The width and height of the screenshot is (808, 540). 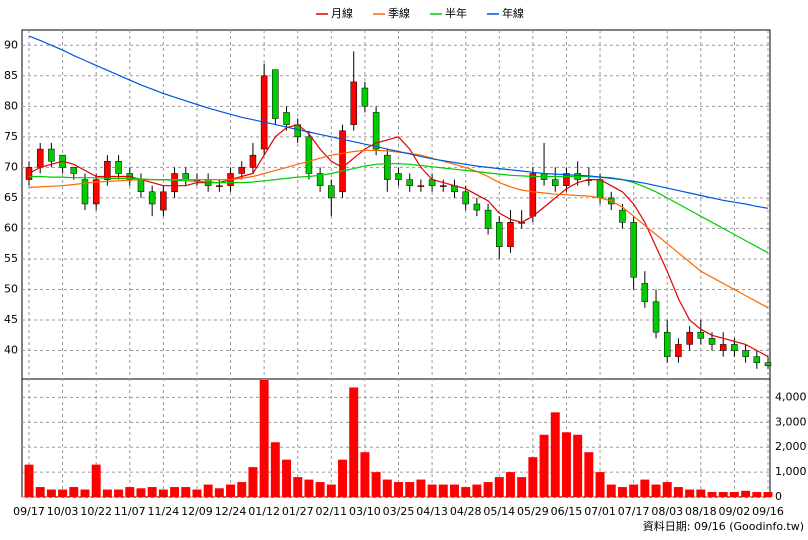 What do you see at coordinates (723, 526) in the screenshot?
I see `source-note: 資料日期: 09/16 (Goodinfo.tw)` at bounding box center [723, 526].